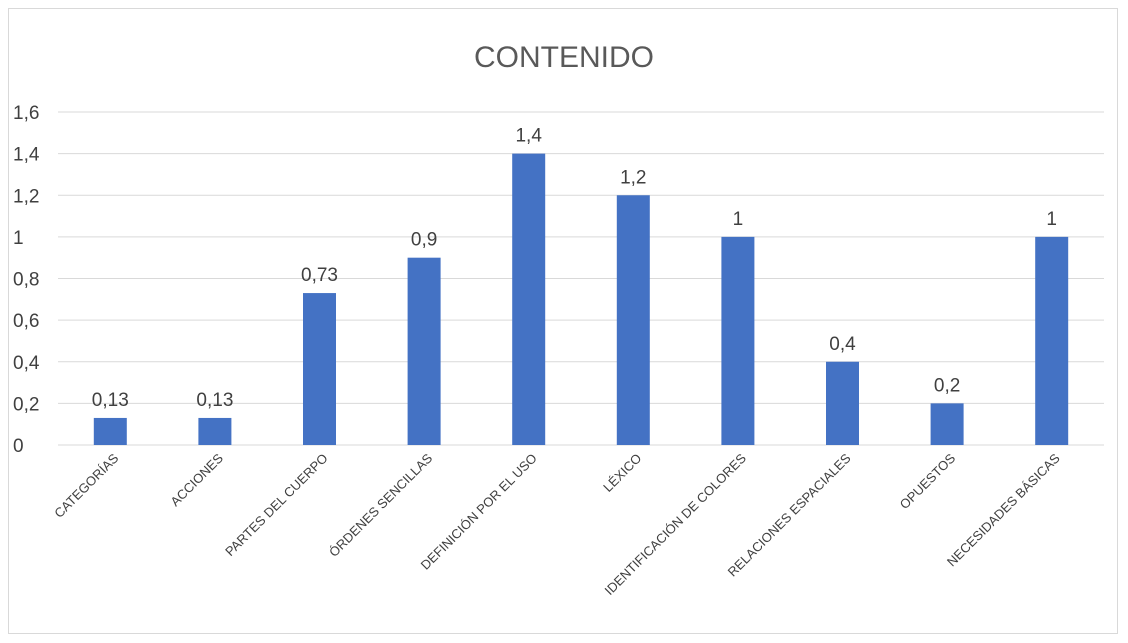 Image resolution: width=1128 pixels, height=643 pixels. What do you see at coordinates (26, 363) in the screenshot?
I see `y-tick-label: 0,4` at bounding box center [26, 363].